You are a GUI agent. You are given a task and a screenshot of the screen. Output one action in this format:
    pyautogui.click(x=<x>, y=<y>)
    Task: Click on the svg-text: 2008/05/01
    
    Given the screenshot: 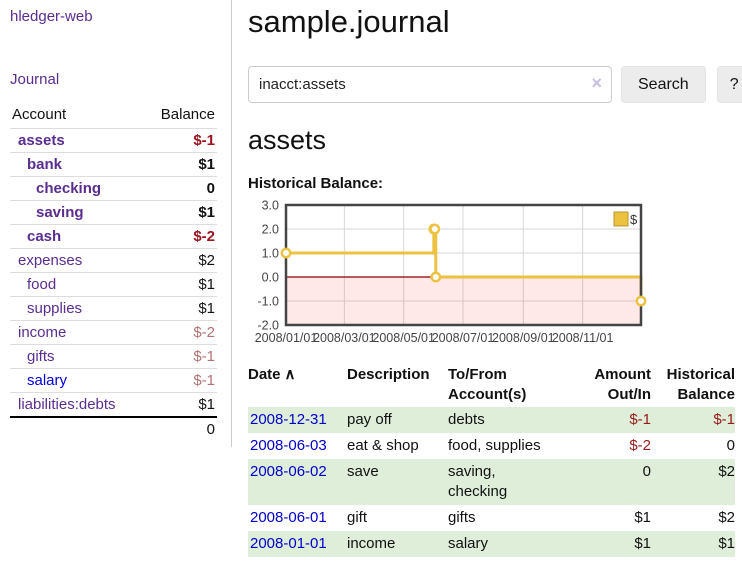 What is the action you would take?
    pyautogui.click(x=403, y=338)
    